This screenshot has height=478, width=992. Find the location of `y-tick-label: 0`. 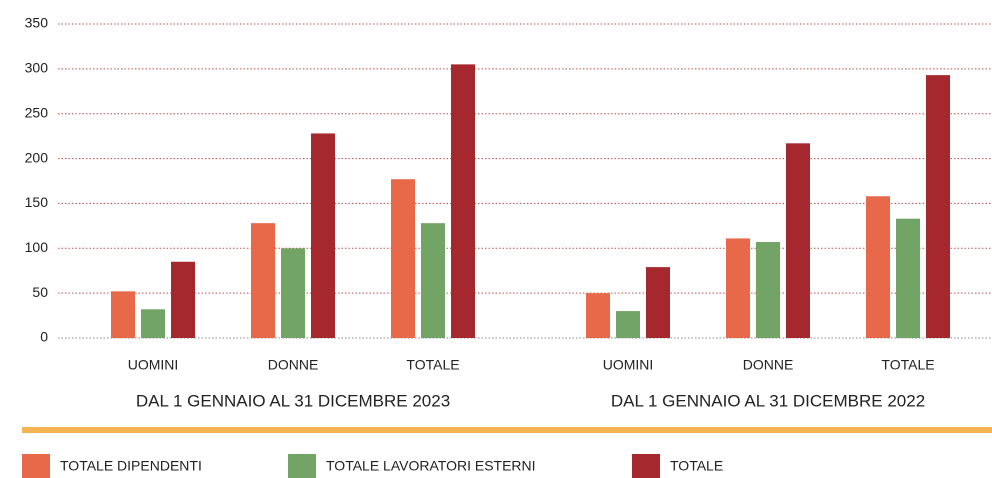

y-tick-label: 0 is located at coordinates (44, 337).